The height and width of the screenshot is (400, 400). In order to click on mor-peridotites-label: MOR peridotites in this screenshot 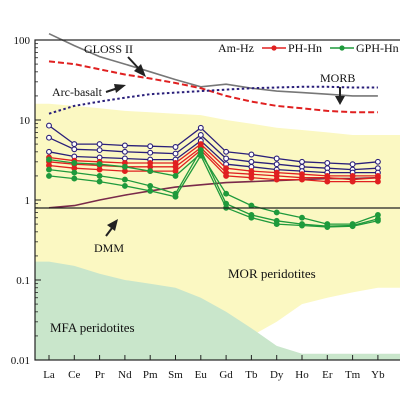, I will do `click(272, 273)`.